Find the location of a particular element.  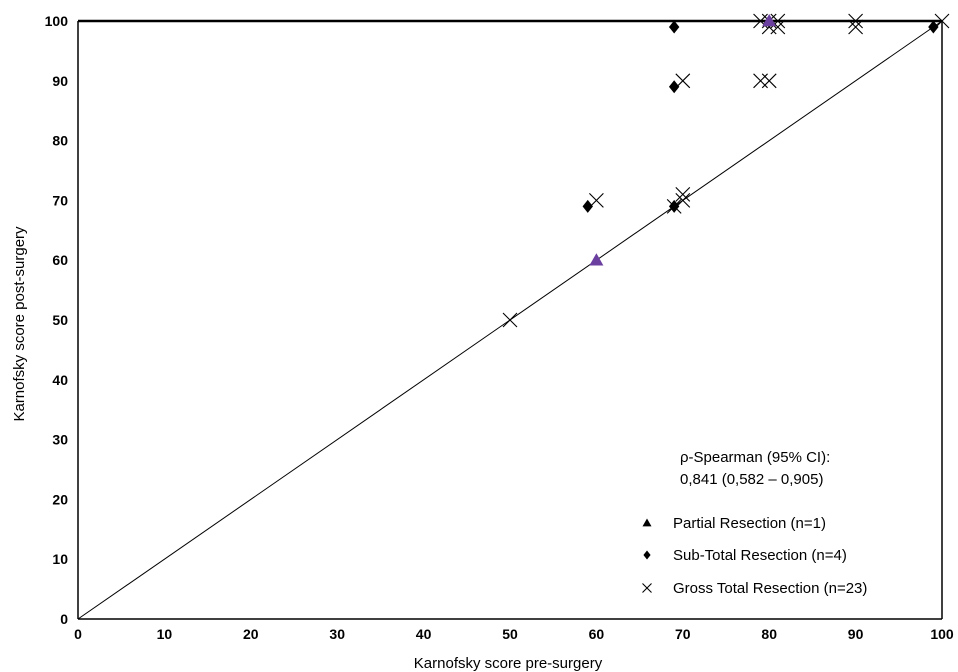

y-tick-label: 100 is located at coordinates (57, 21).